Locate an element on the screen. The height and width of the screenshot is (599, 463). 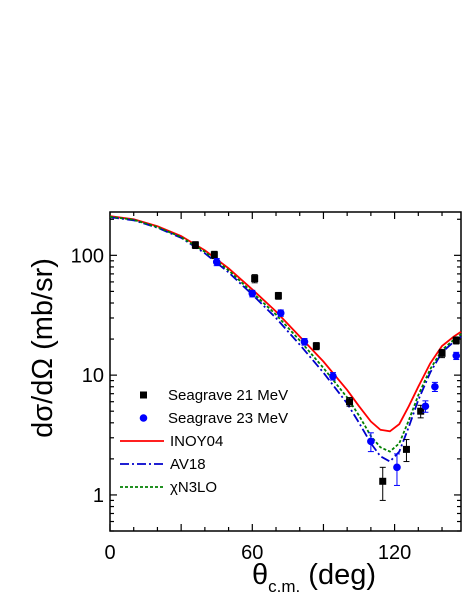
y-axis-title: dσ/dΩ (mb/sr) is located at coordinates (43, 348).